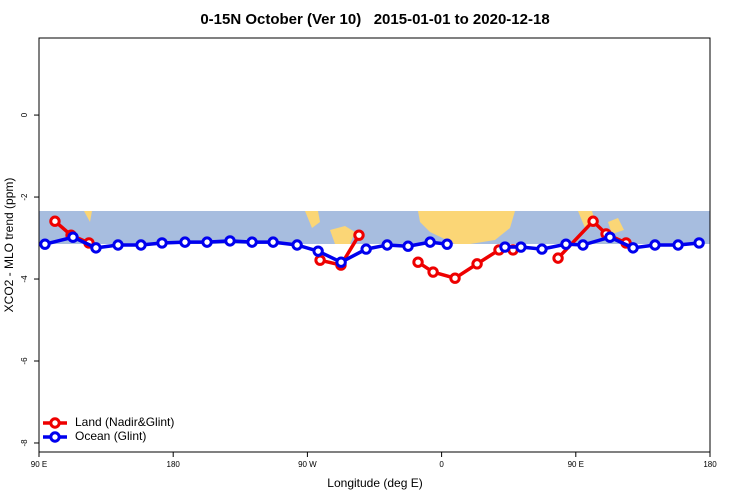 This screenshot has height=500, width=750. I want to click on y-axis-label: XCO2 - MLO trend (ppm), so click(9, 245).